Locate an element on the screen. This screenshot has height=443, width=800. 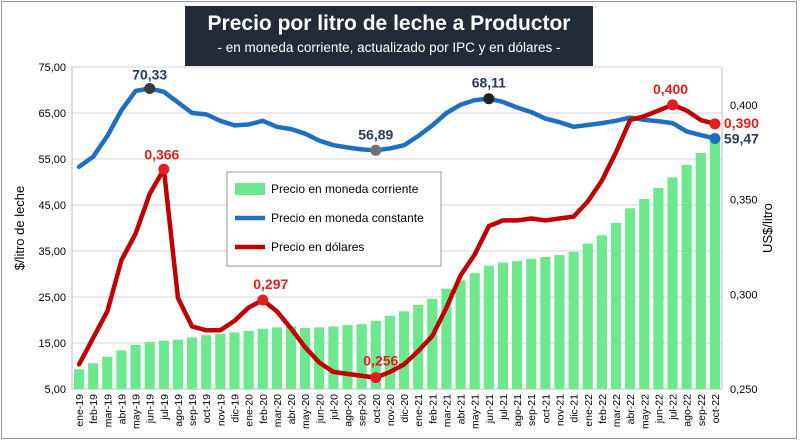
x-tick-label: sep-20 is located at coordinates (363, 410).